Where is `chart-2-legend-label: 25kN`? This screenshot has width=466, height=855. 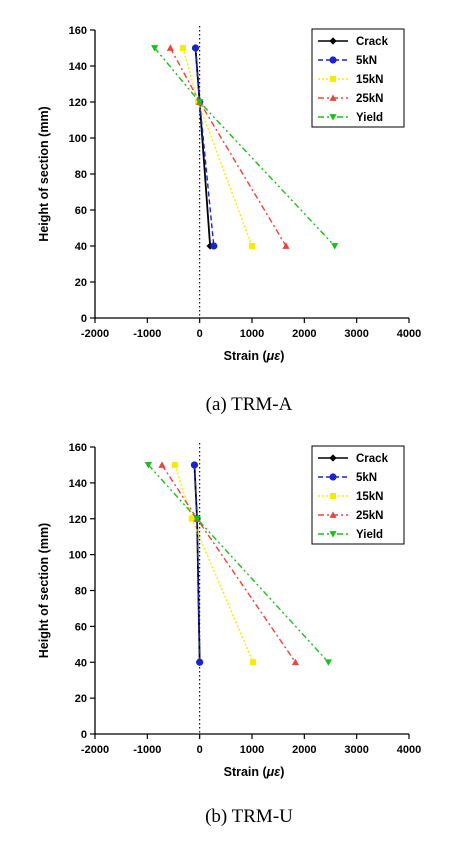 chart-2-legend-label: 25kN is located at coordinates (370, 516).